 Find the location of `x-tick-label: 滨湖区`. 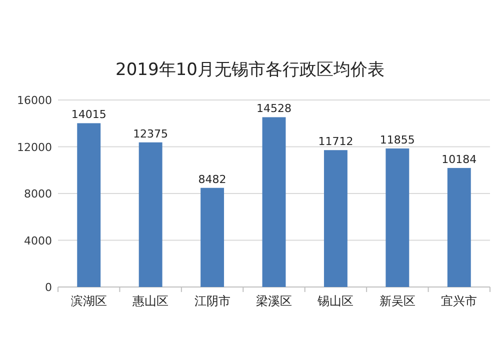

x-tick-label: 滨湖区 is located at coordinates (88, 301).